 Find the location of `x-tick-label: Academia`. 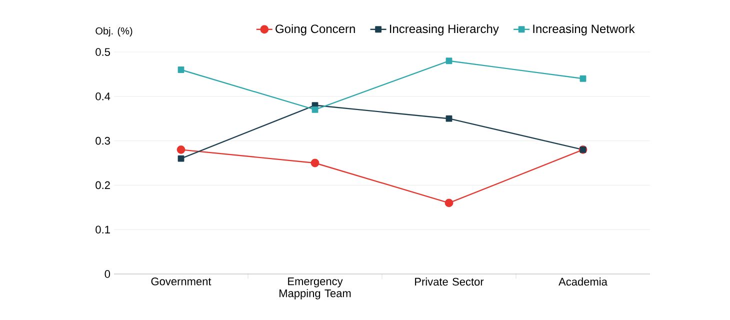

x-tick-label: Academia is located at coordinates (583, 282).